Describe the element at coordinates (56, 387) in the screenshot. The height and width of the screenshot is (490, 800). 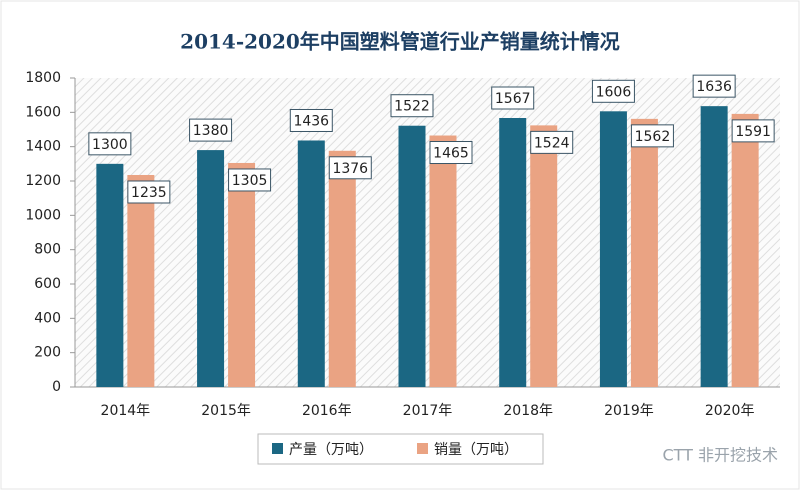
I see `y-tick-label: 0` at that location.